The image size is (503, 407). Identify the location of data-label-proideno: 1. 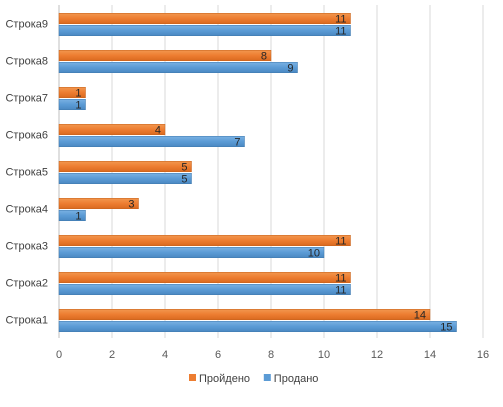
(78, 93).